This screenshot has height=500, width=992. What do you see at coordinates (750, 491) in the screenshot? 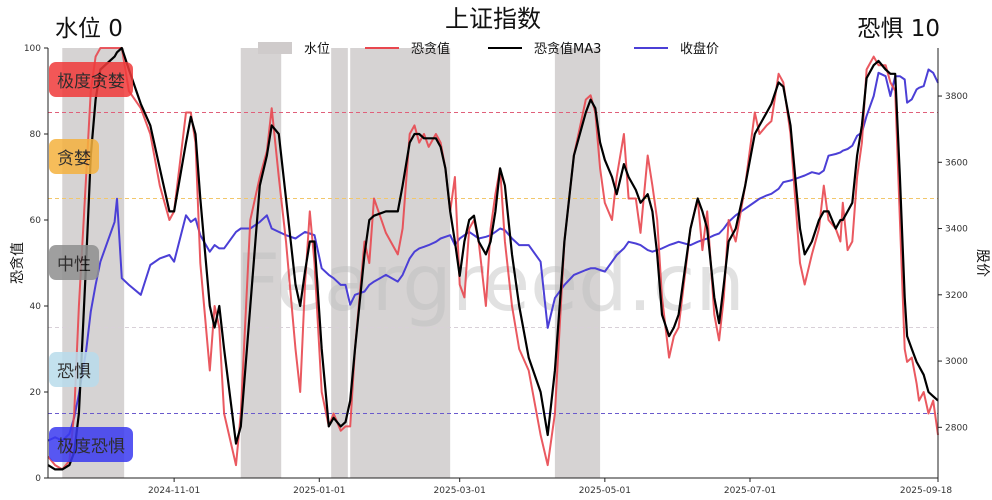
I see `x-tick-label: 2025-07-01` at bounding box center [750, 491].